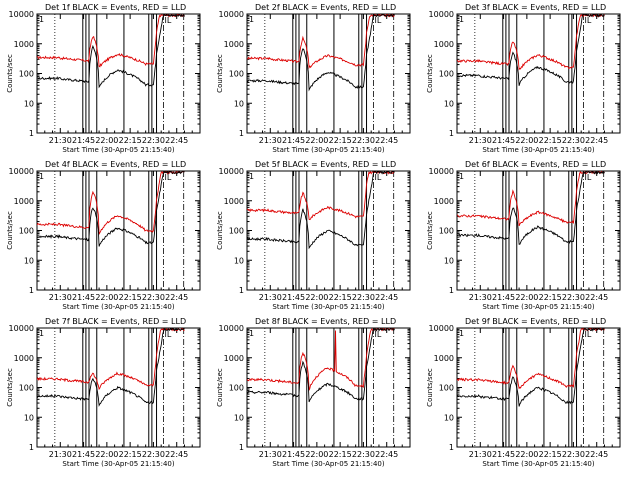  Describe the element at coordinates (115, 321) in the screenshot. I see `panel-title: Det 7f BLACK = Events, RED = LLD` at that location.